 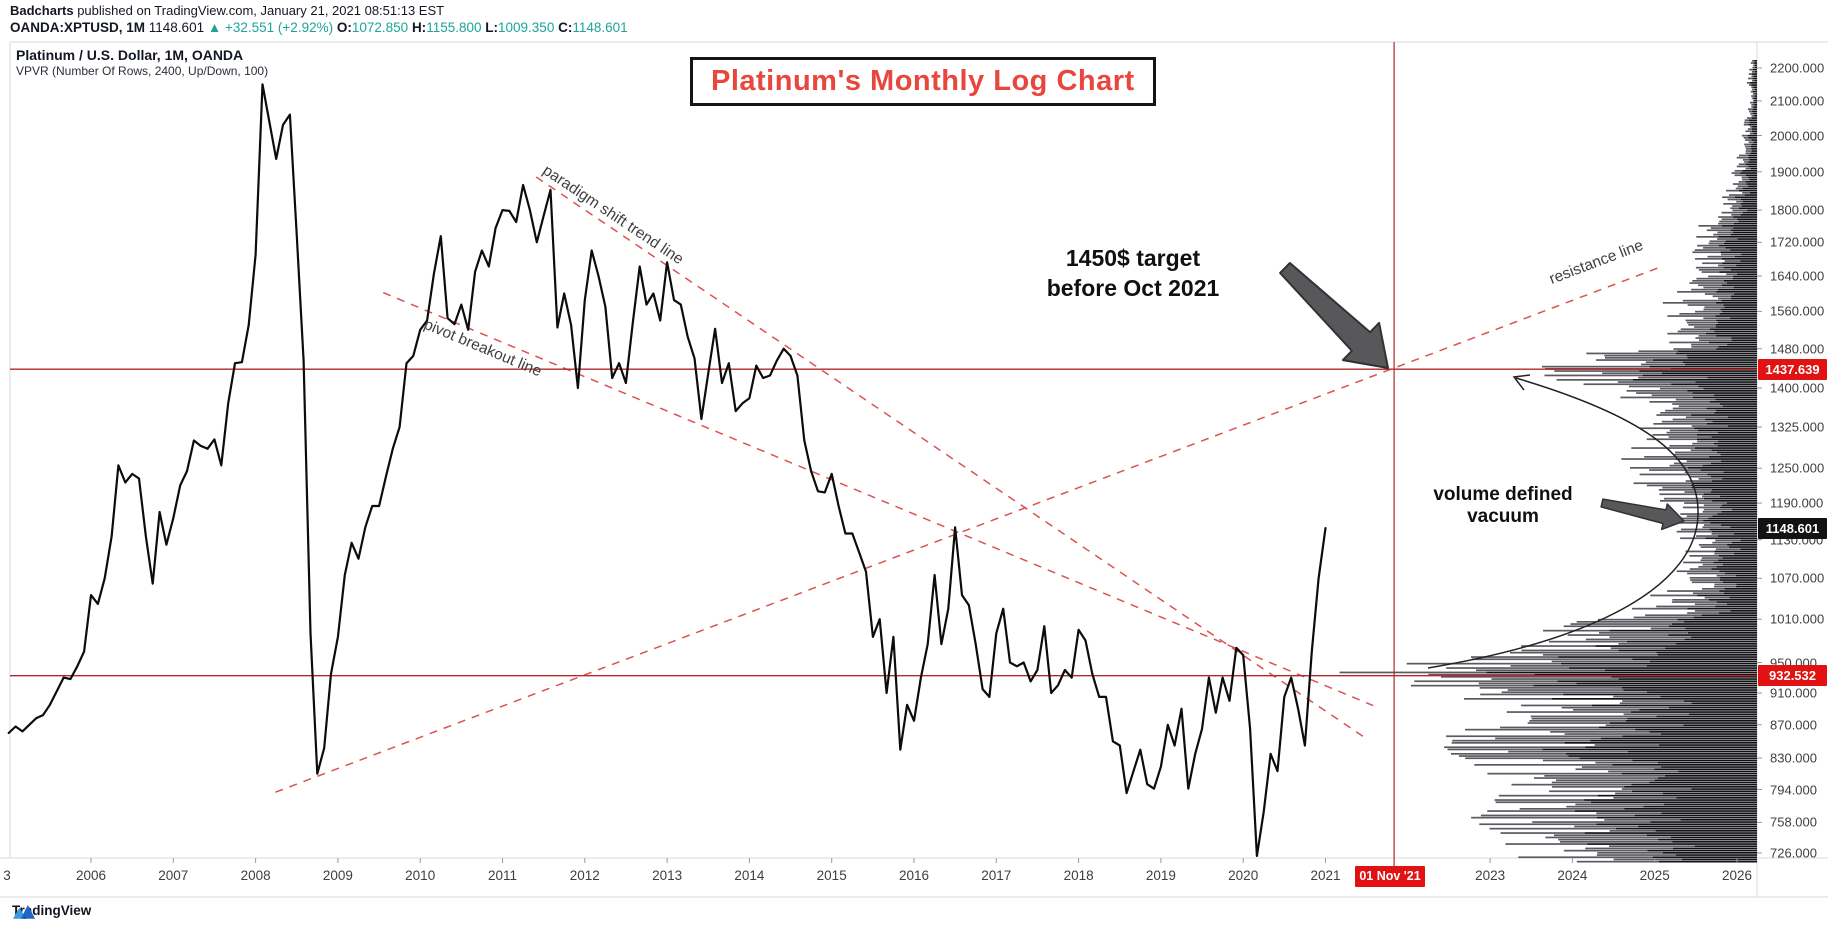 What do you see at coordinates (1793, 693) in the screenshot?
I see `price-axis-label: 910.000` at bounding box center [1793, 693].